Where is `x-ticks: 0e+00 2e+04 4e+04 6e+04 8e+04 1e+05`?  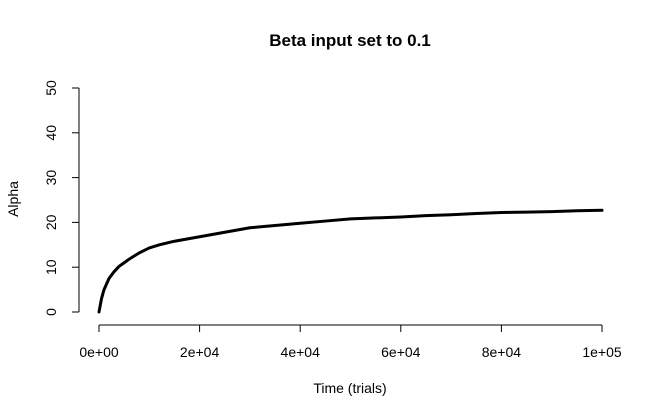
x-ticks: 0e+00 2e+04 4e+04 6e+04 8e+04 1e+05 is located at coordinates (350, 342).